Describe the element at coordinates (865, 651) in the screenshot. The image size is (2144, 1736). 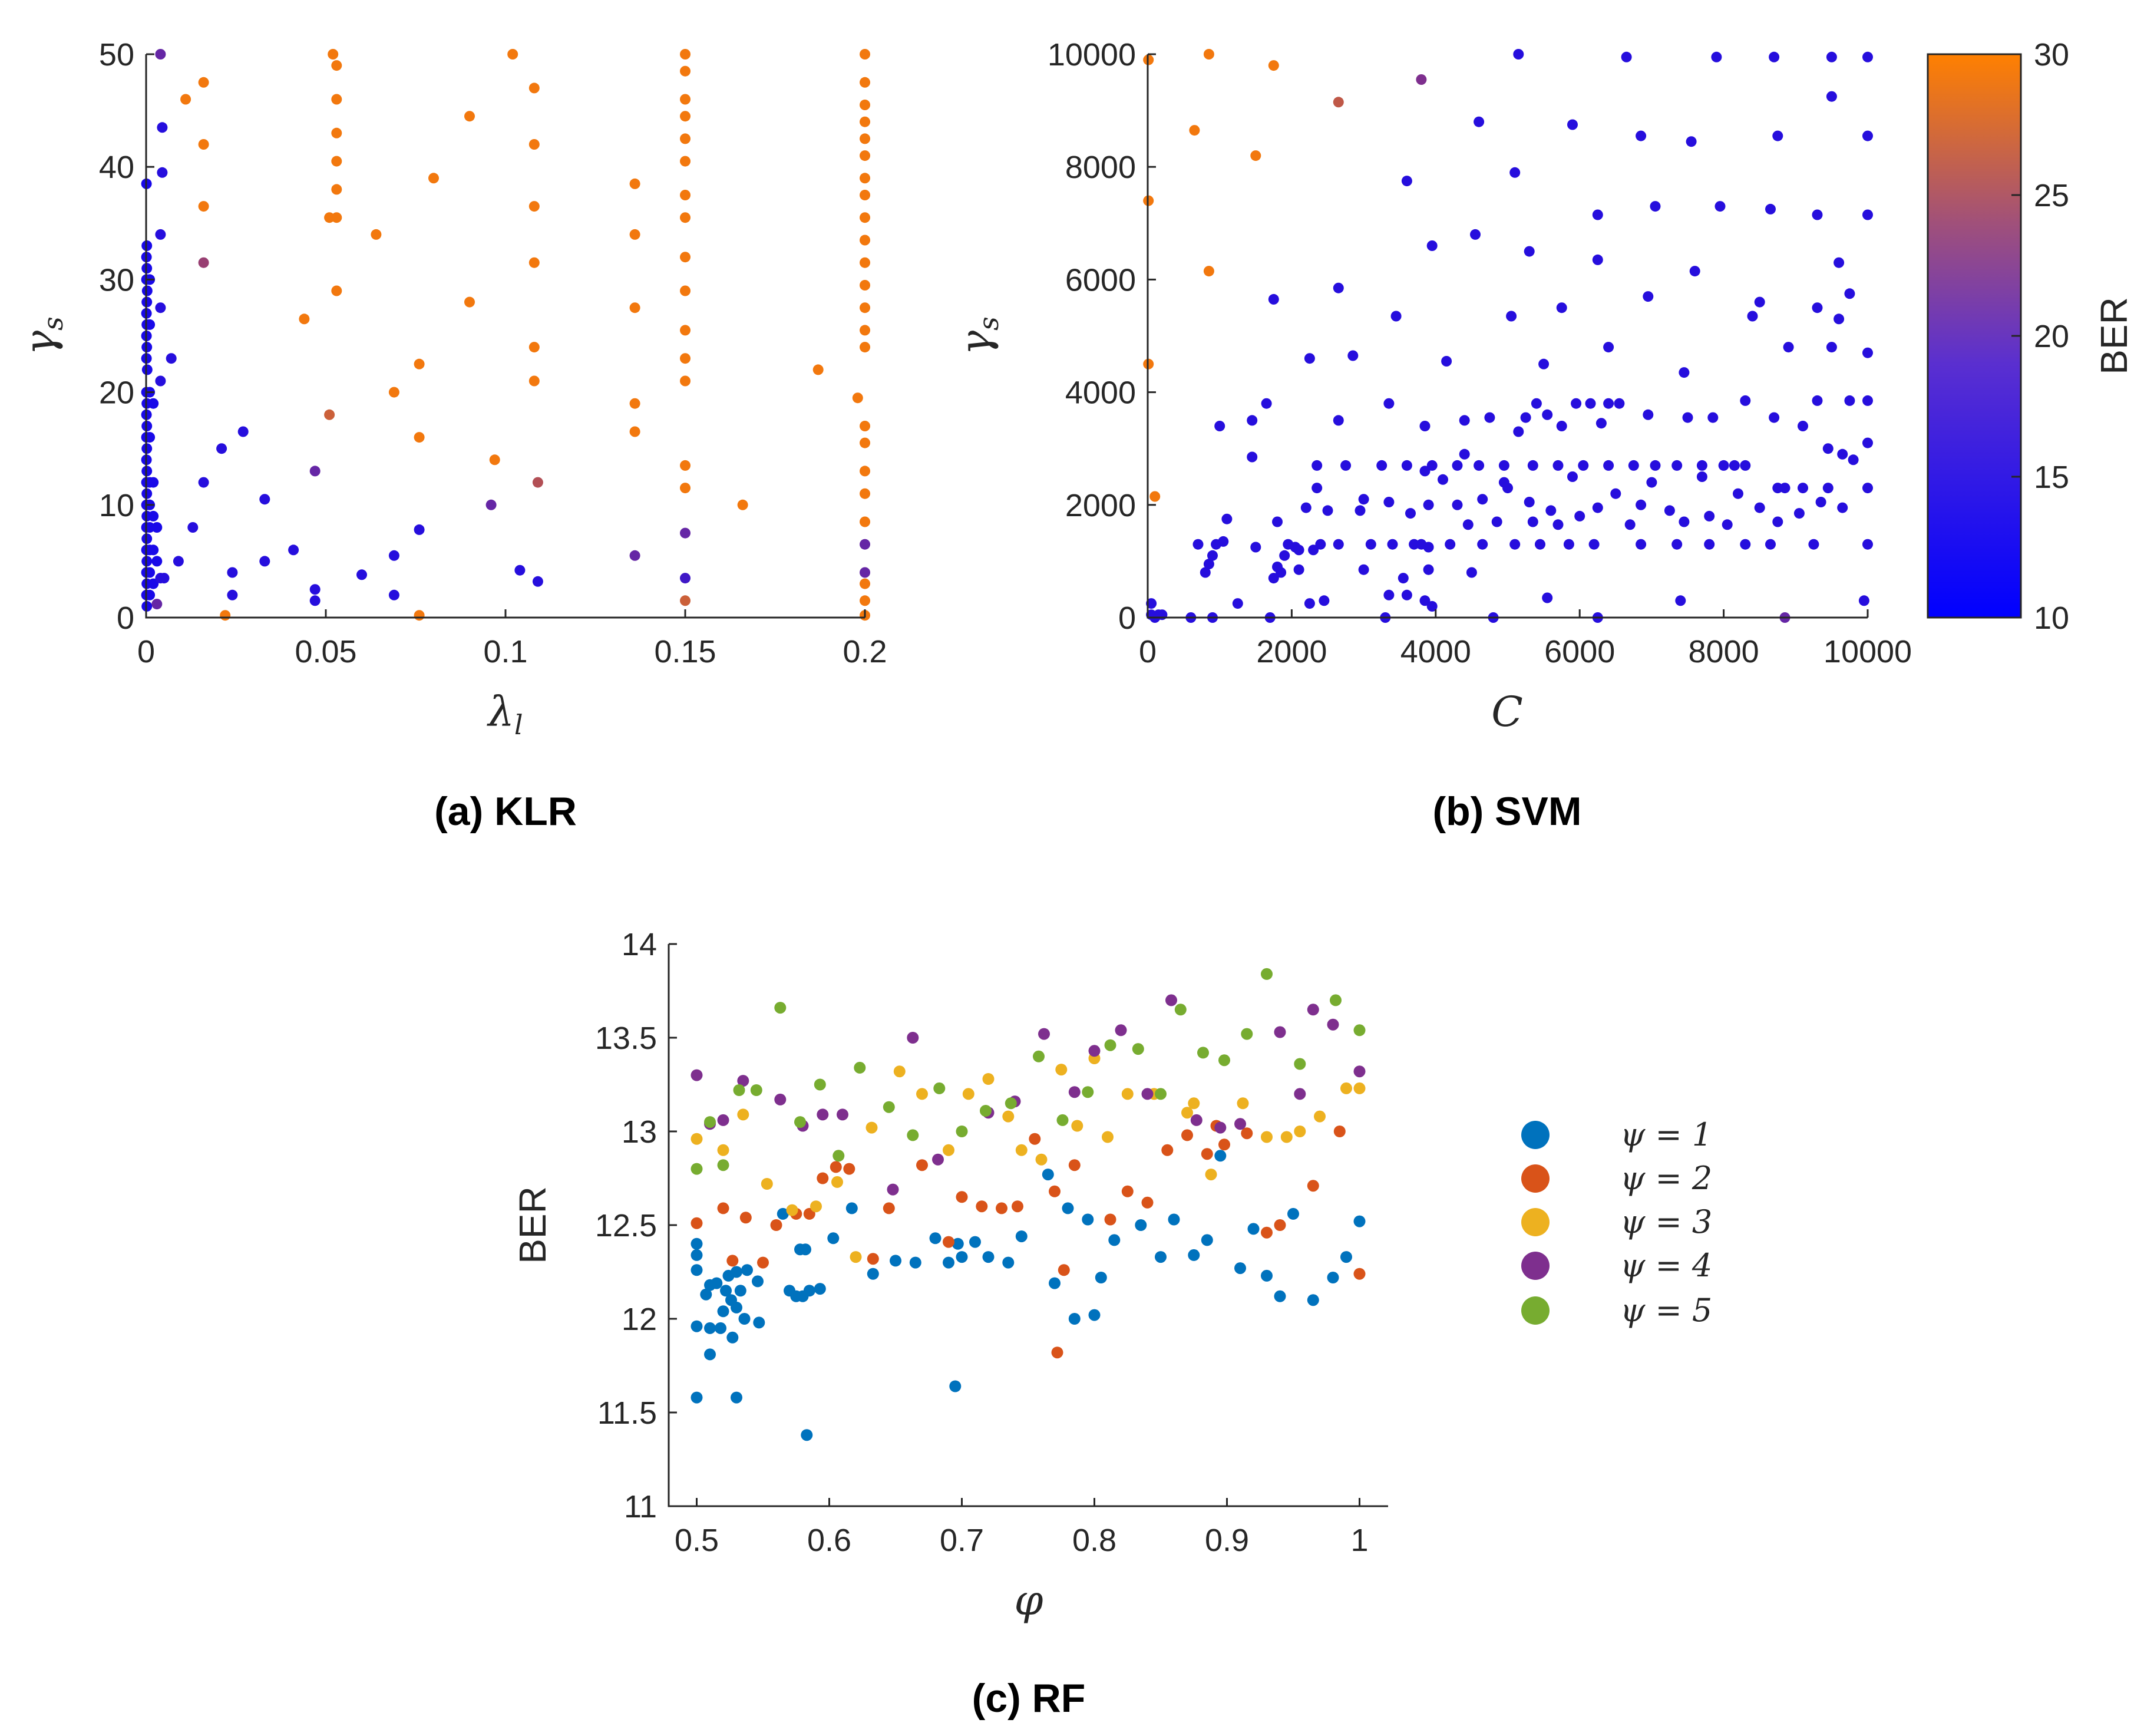
I see `klr-xtick-label-4: 0.2` at that location.